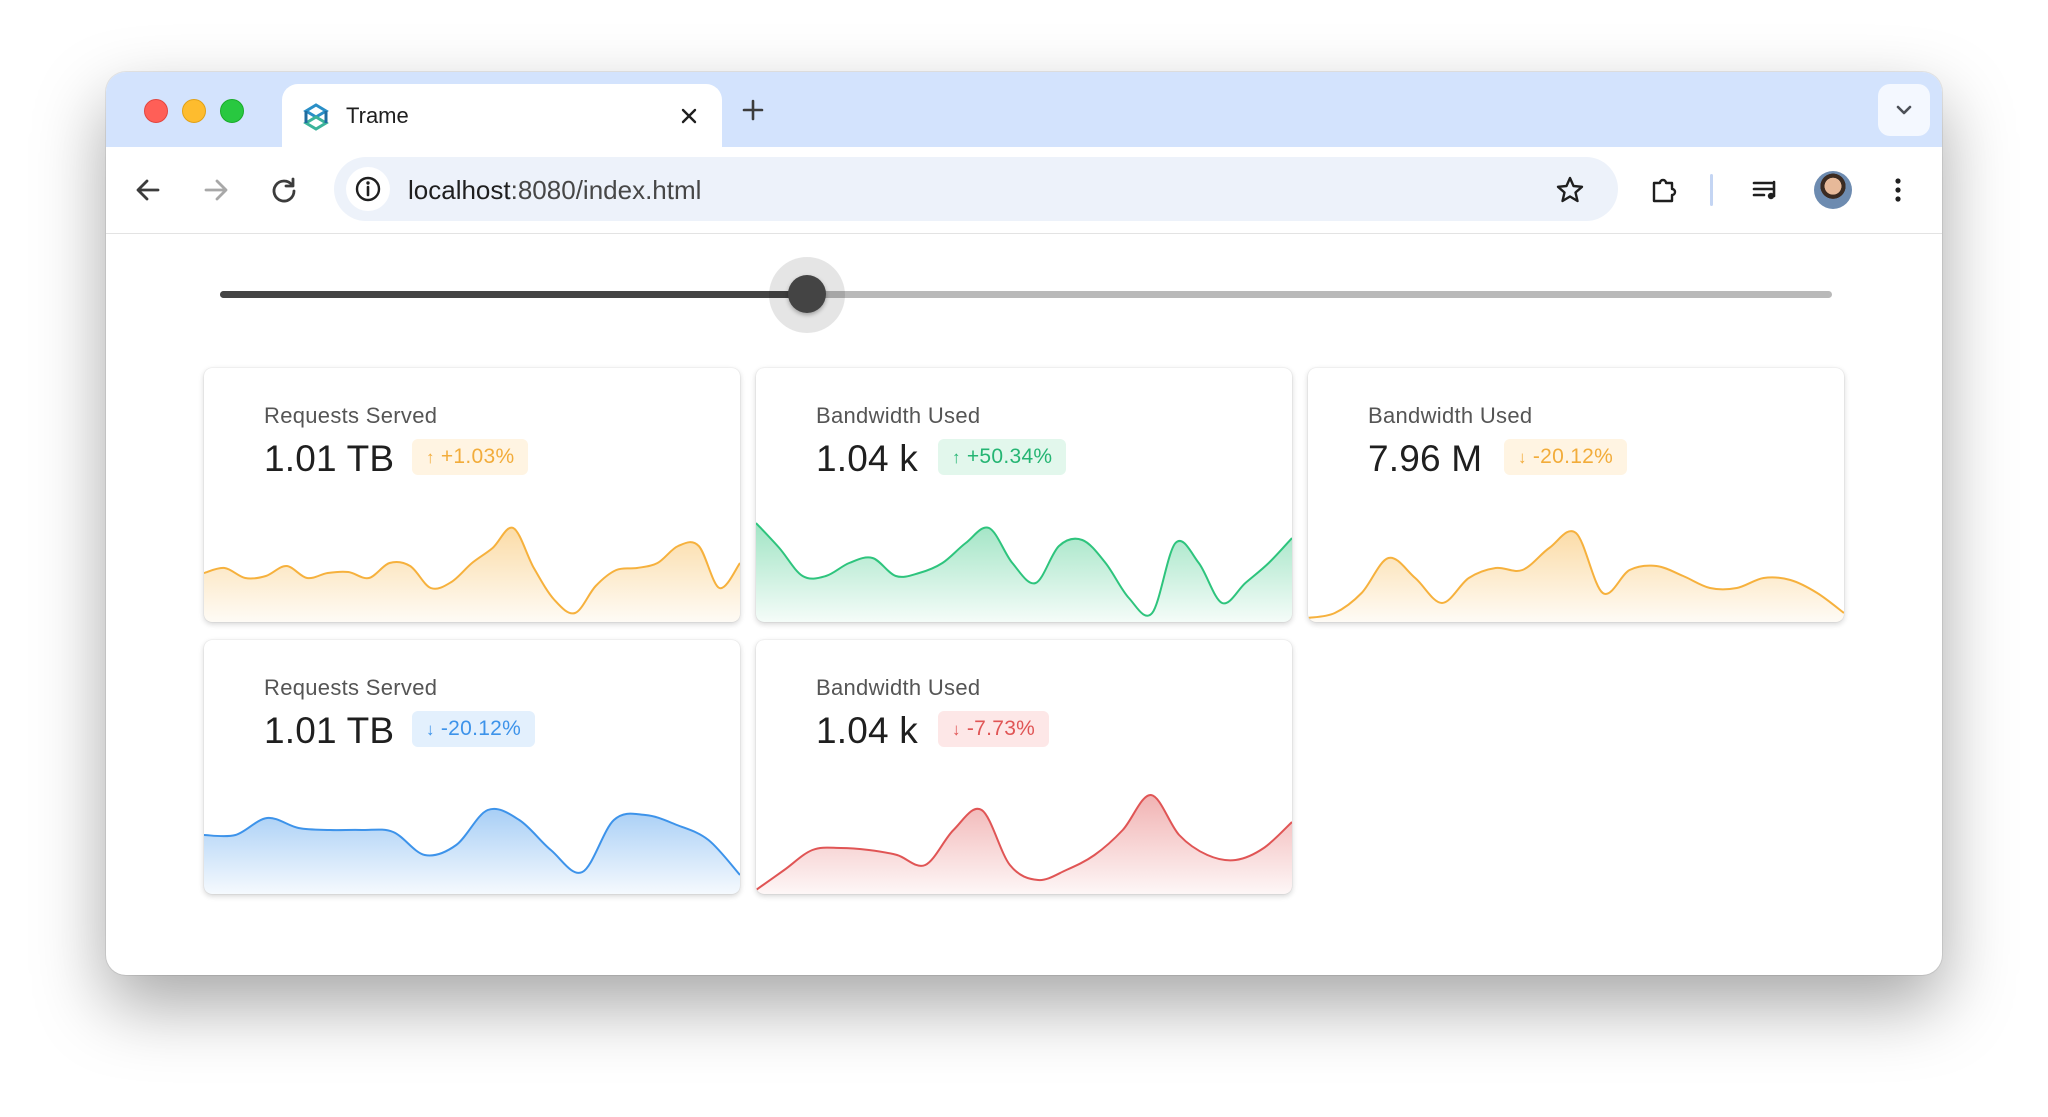  I want to click on slider-thumb, so click(806, 294).